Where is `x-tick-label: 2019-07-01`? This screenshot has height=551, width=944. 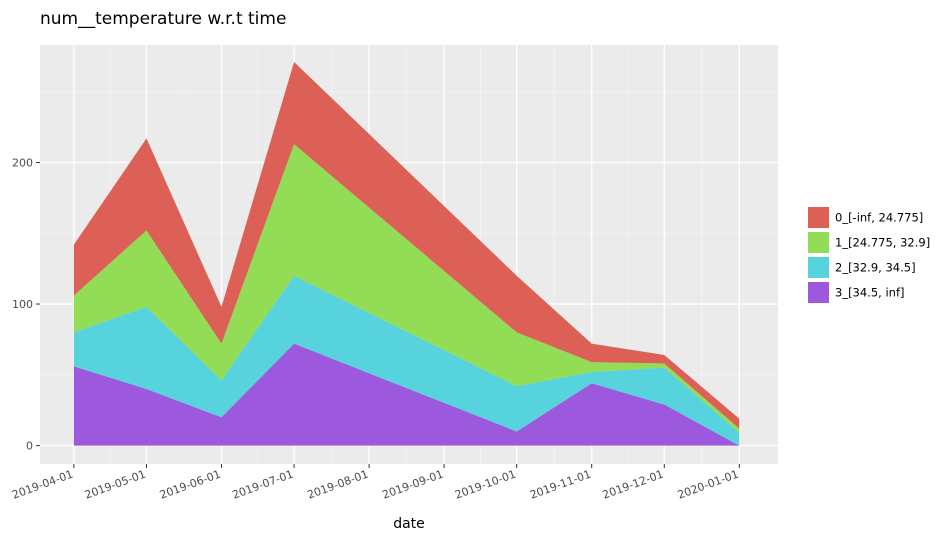 x-tick-label: 2019-07-01 is located at coordinates (263, 485).